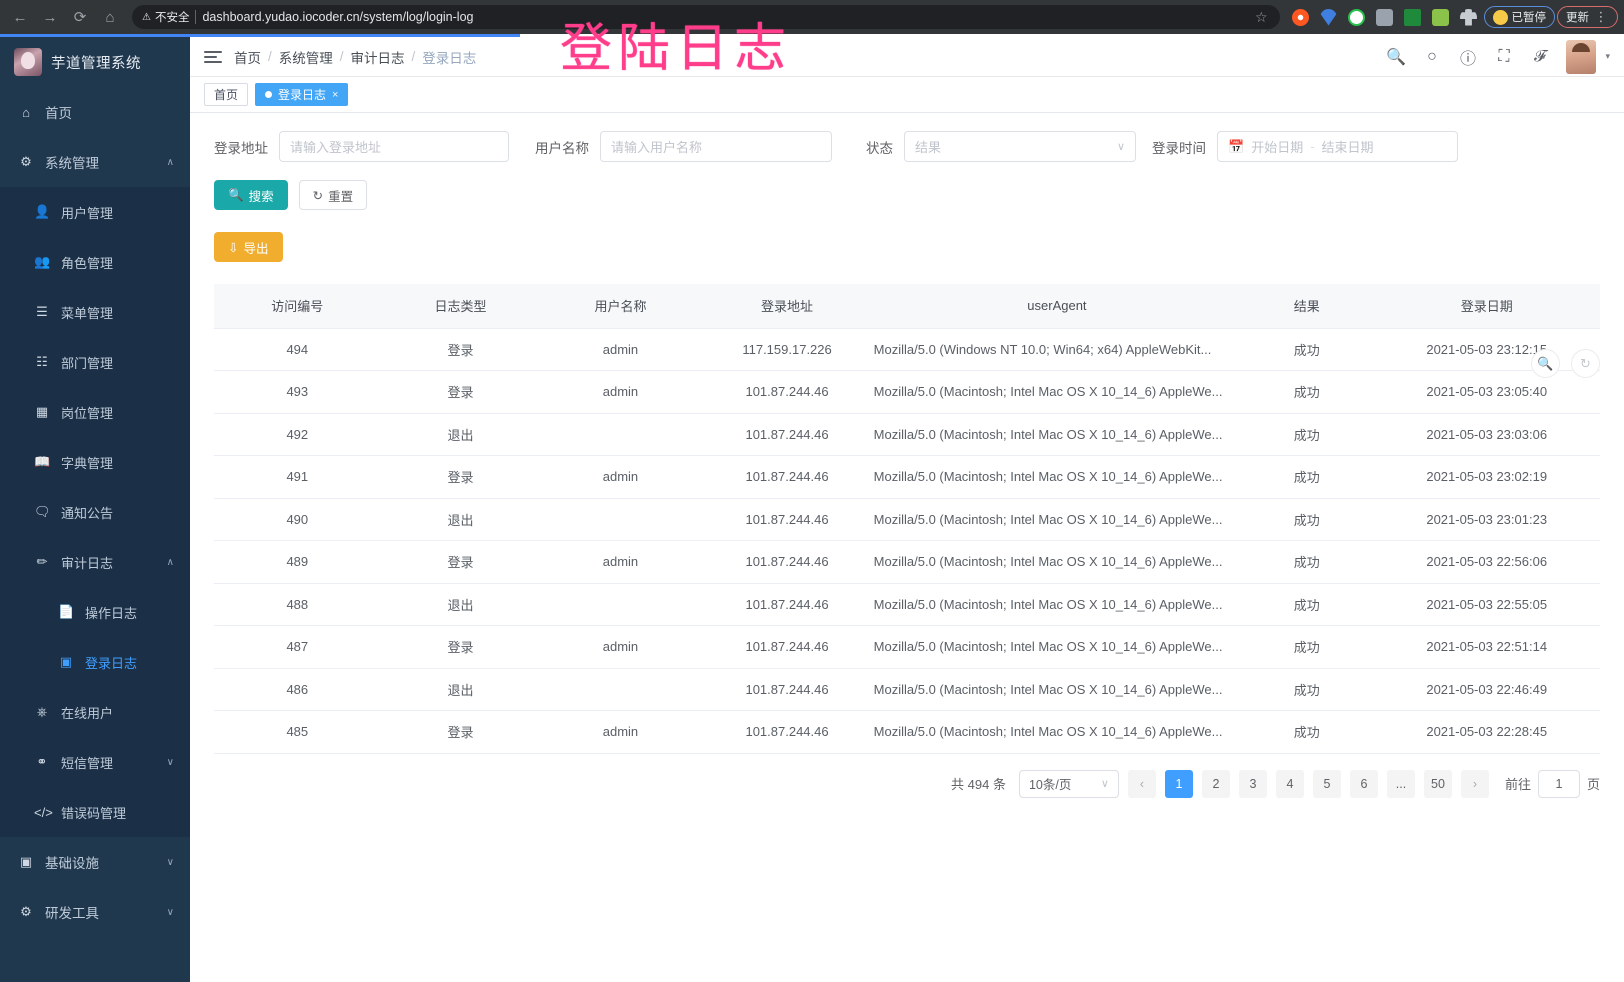 The width and height of the screenshot is (1624, 982). I want to click on column-header-result: 结果, so click(1307, 306).